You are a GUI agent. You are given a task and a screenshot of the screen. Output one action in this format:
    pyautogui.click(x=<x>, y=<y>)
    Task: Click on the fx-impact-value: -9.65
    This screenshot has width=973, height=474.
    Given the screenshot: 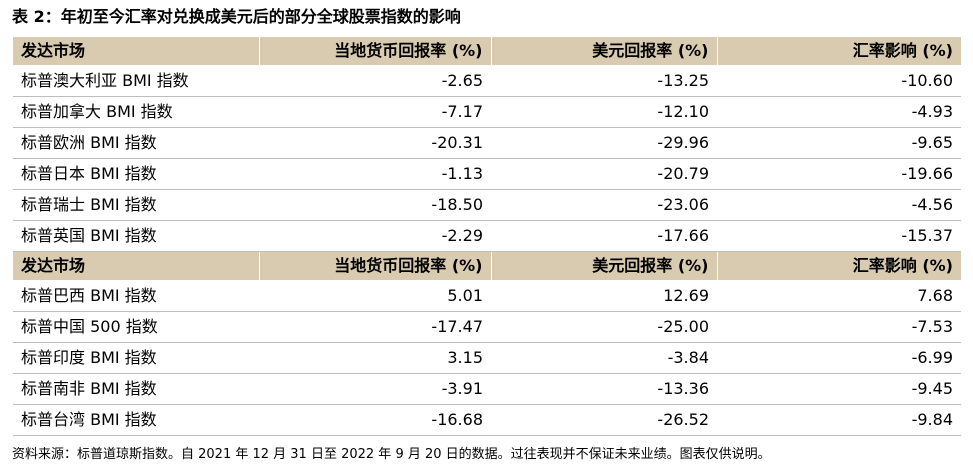 What is the action you would take?
    pyautogui.click(x=839, y=143)
    